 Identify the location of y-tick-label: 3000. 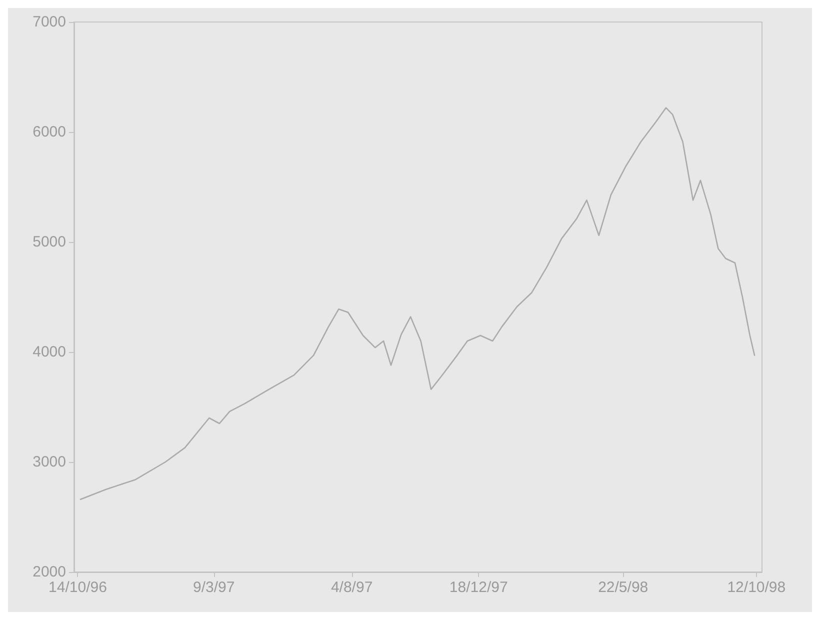
(49, 462).